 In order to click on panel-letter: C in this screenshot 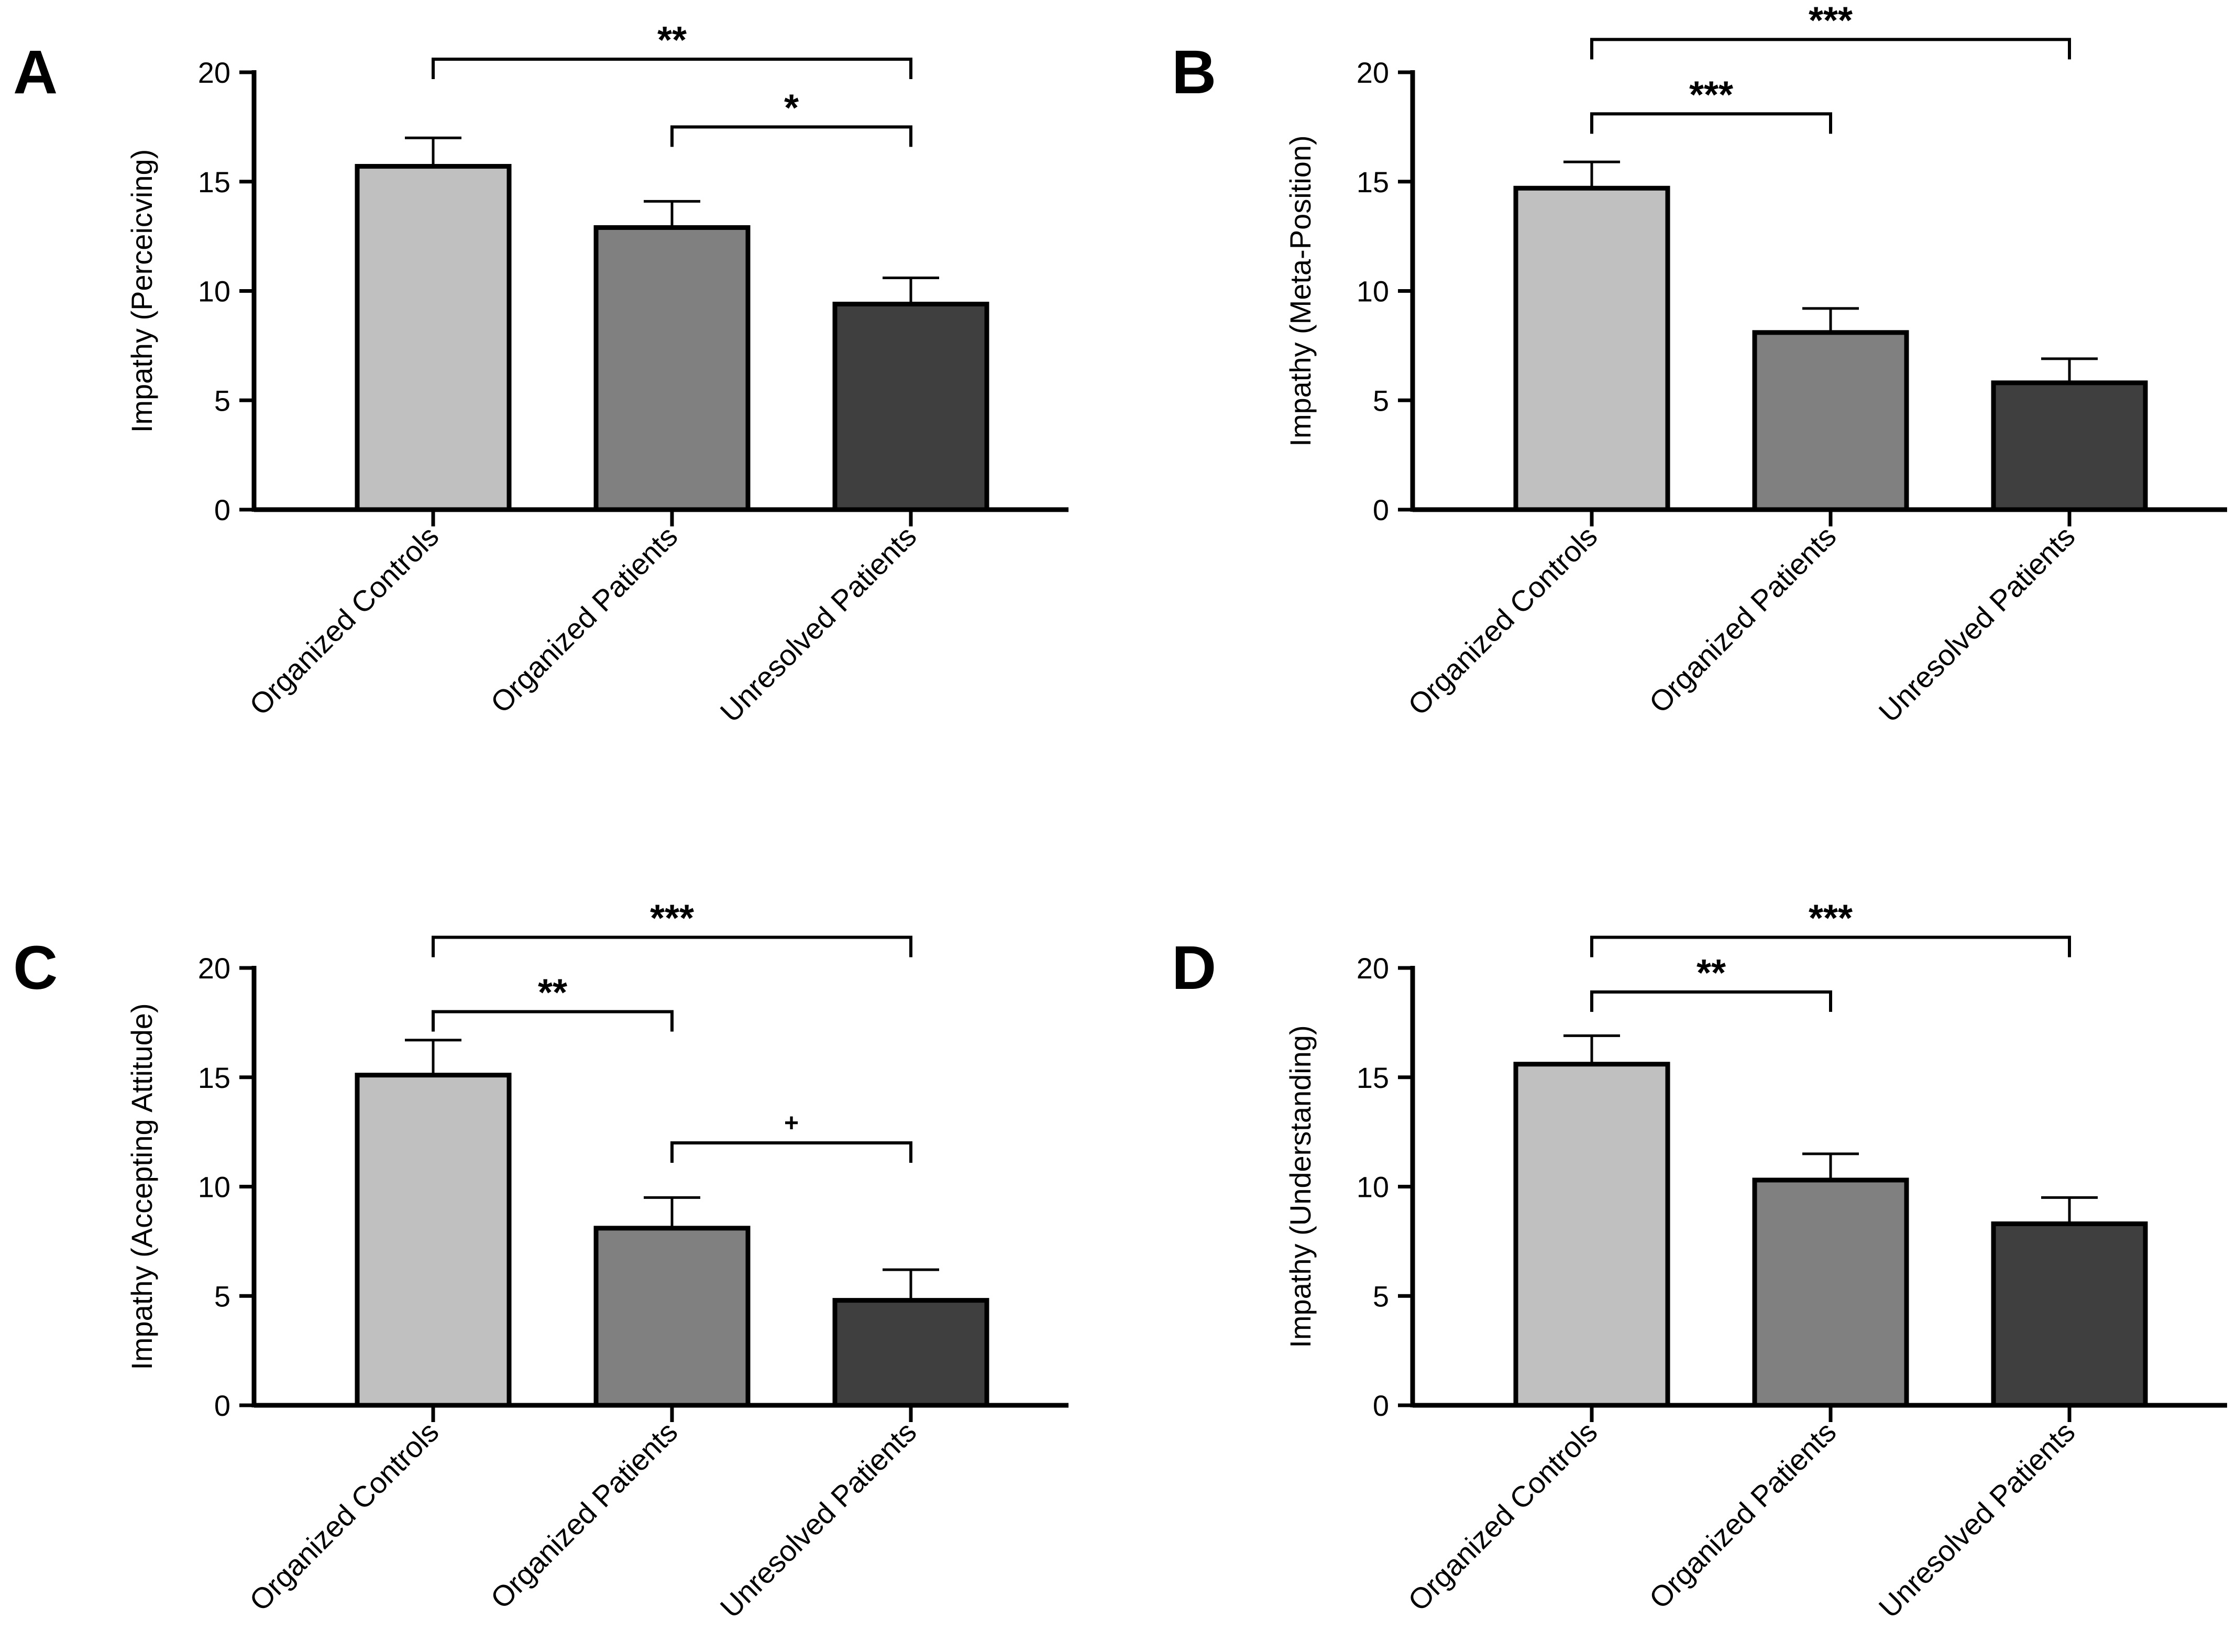, I will do `click(35, 968)`.